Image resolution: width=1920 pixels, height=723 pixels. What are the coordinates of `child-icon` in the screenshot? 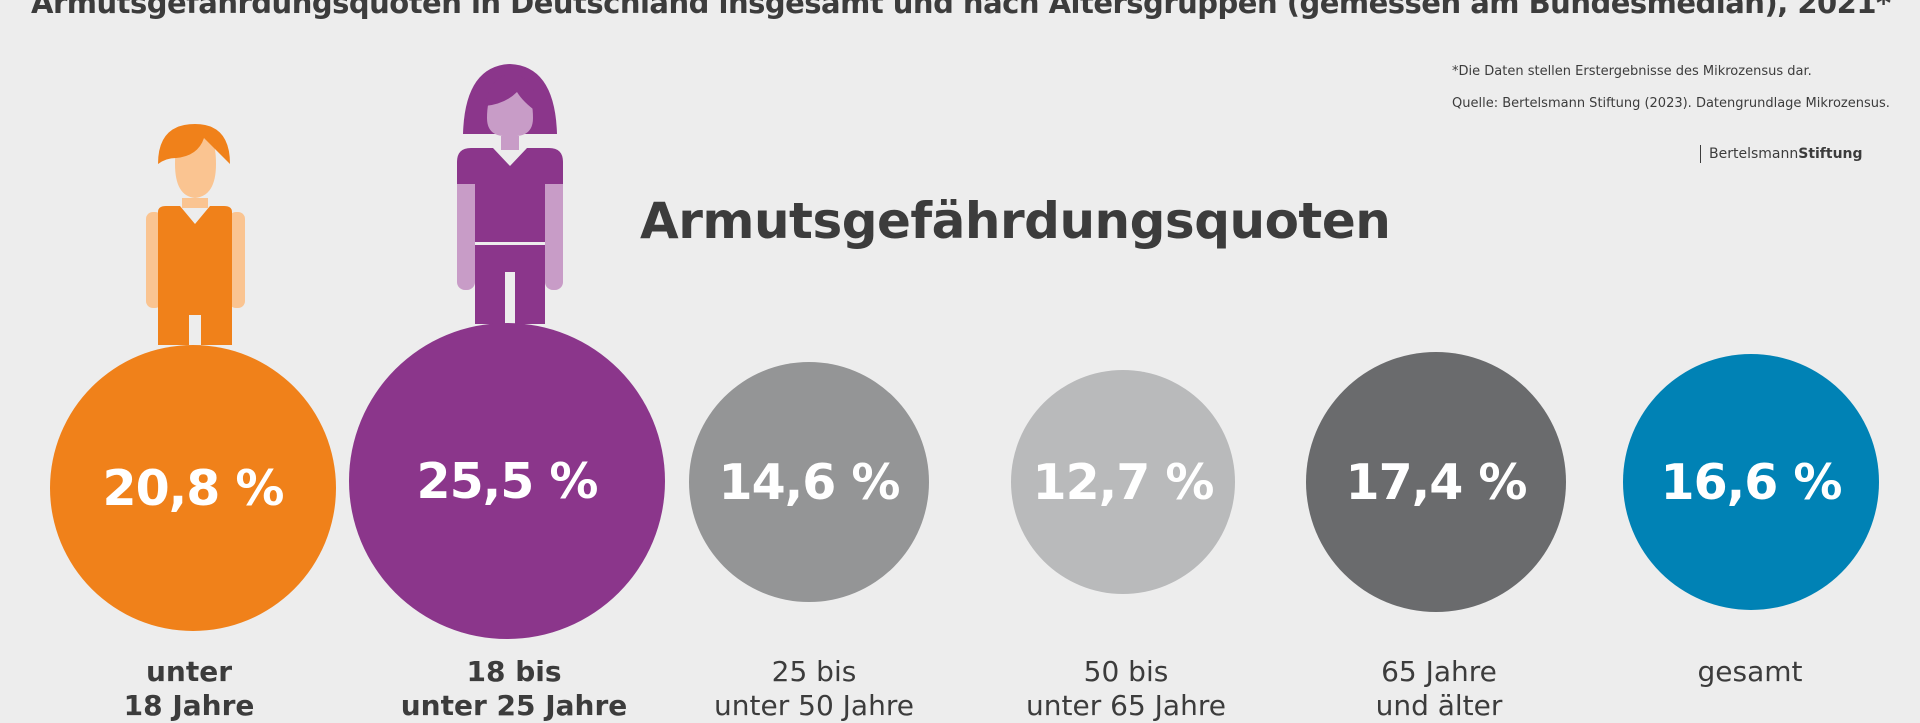 It's located at (195, 234).